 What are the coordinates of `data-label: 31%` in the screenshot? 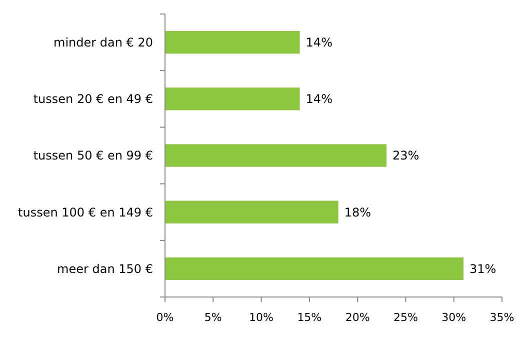 It's located at (482, 269).